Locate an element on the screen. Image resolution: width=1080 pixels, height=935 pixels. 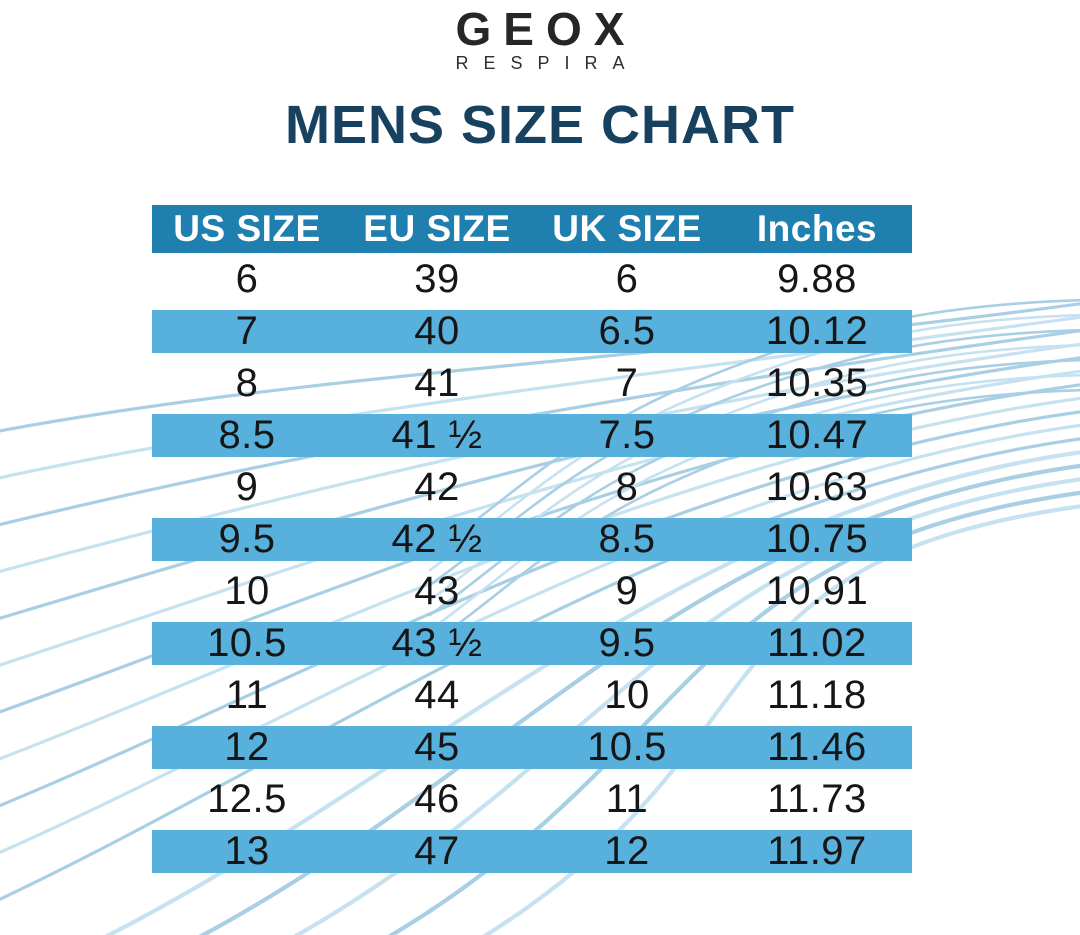
header-cell-uk-size: UK SIZE is located at coordinates (627, 228).